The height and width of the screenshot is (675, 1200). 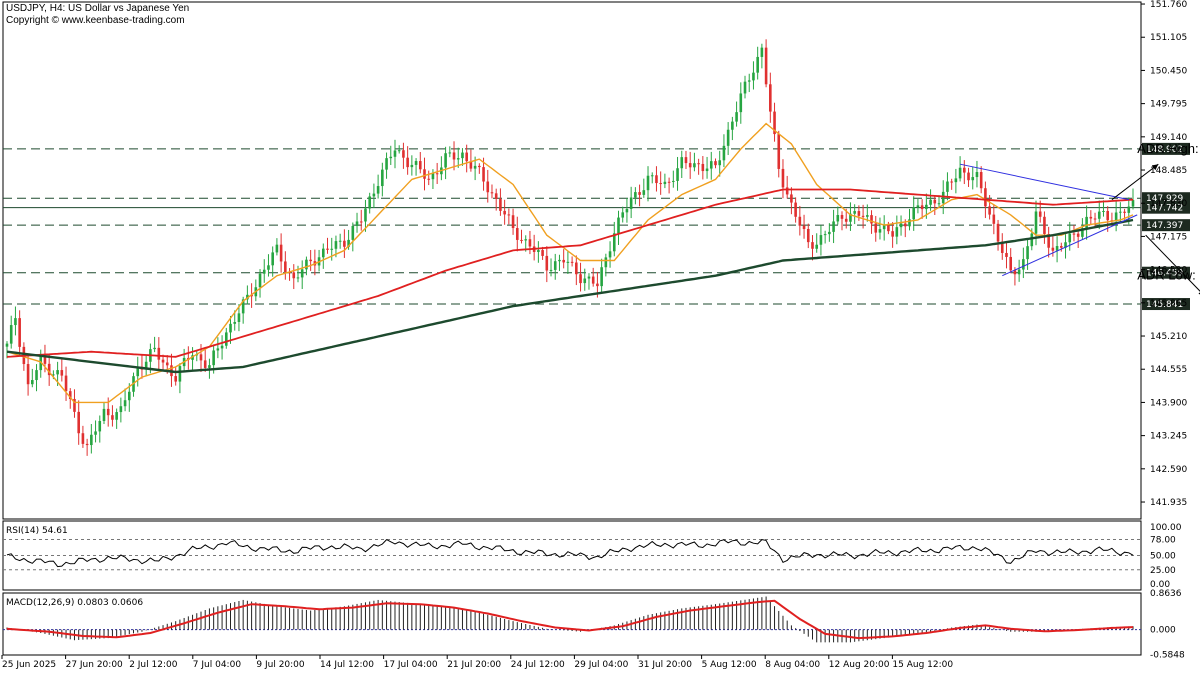 I want to click on time-tick-label: 15 Aug 12:00, so click(x=922, y=665).